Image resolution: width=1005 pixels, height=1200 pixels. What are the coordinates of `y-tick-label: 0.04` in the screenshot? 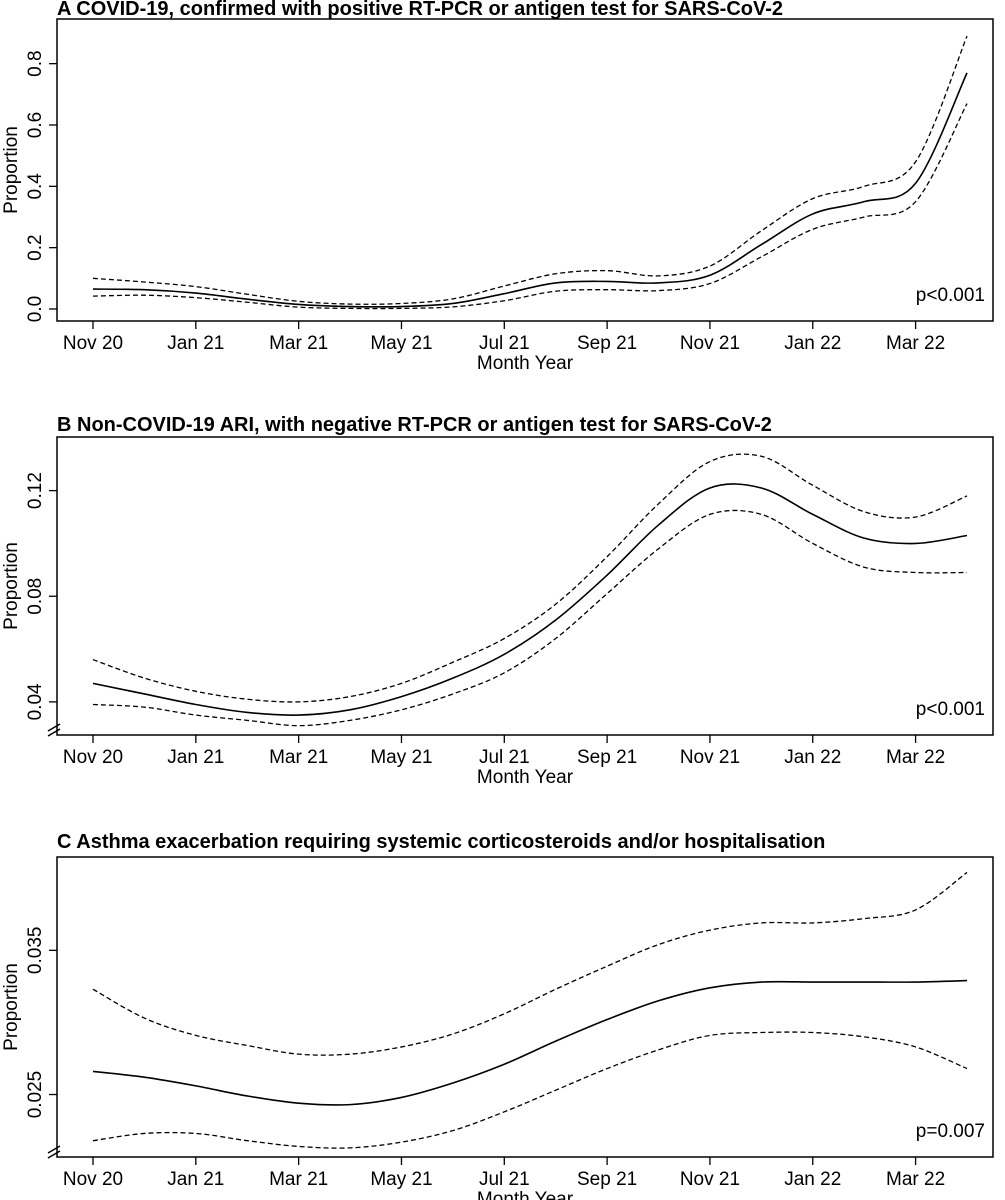 It's located at (35, 701).